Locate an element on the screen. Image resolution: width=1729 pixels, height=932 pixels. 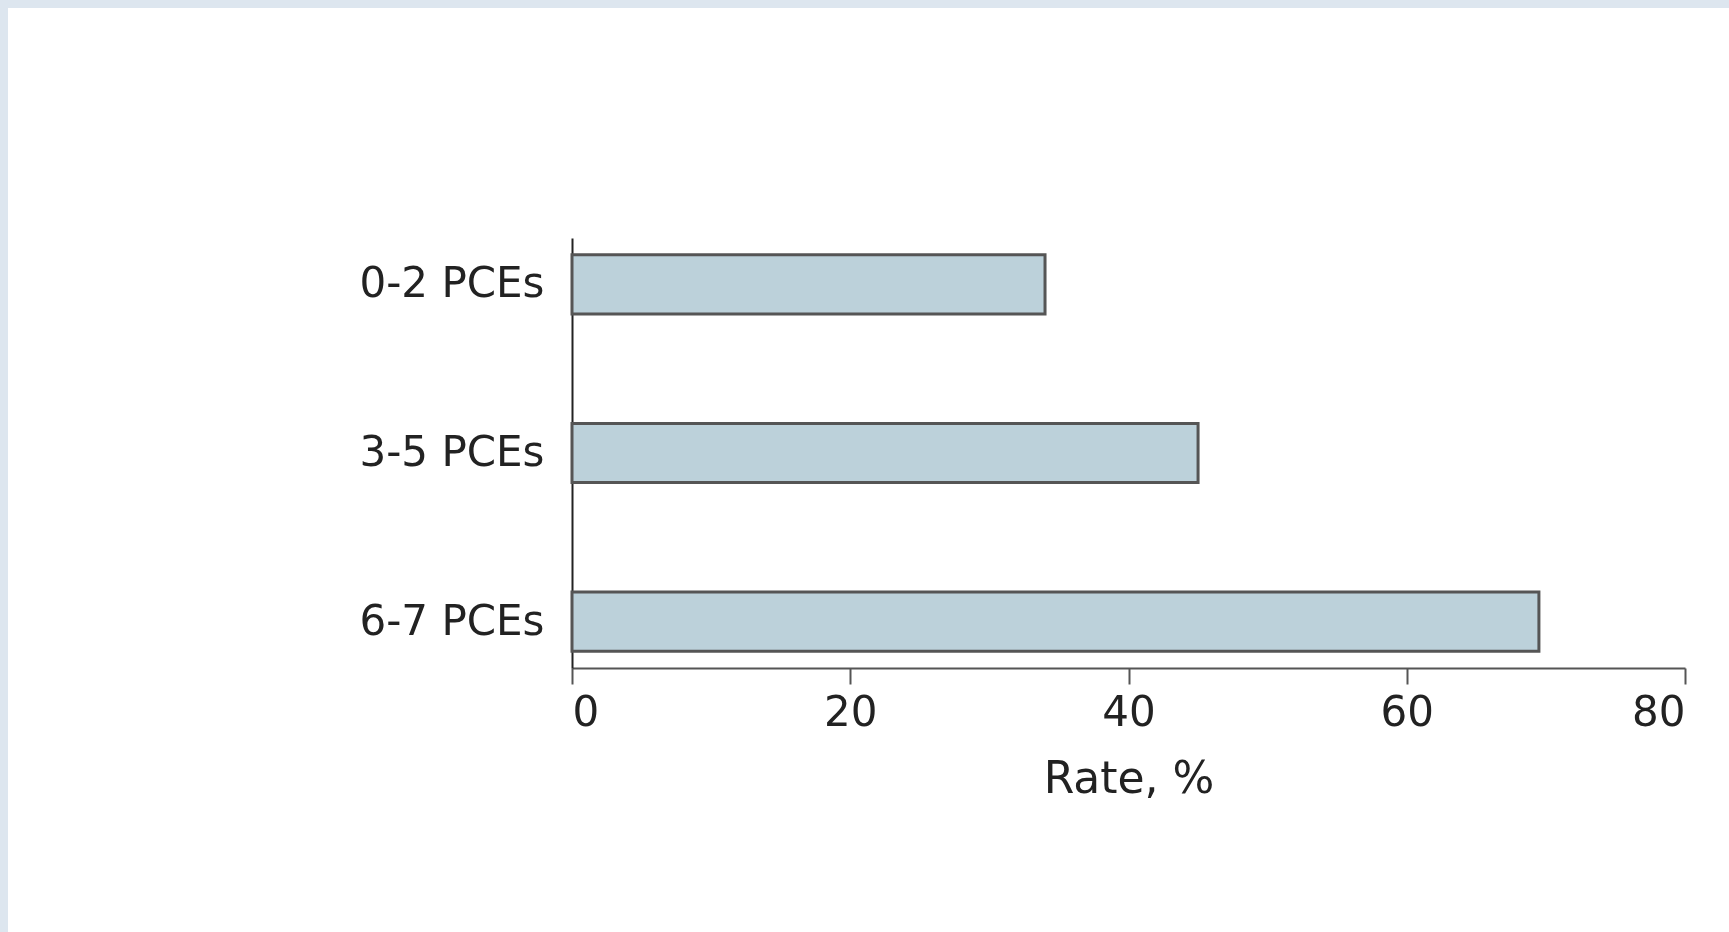
x-axis-title: Rate, % is located at coordinates (1129, 777).